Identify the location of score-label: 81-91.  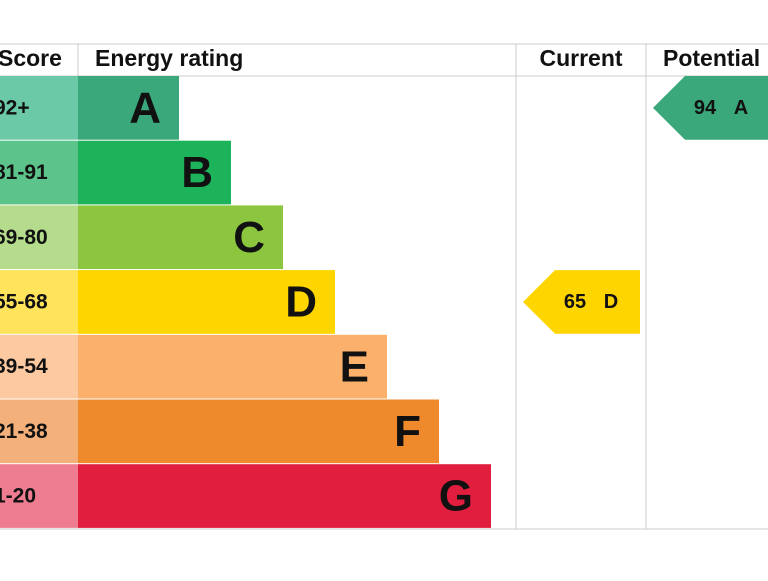
(24, 172).